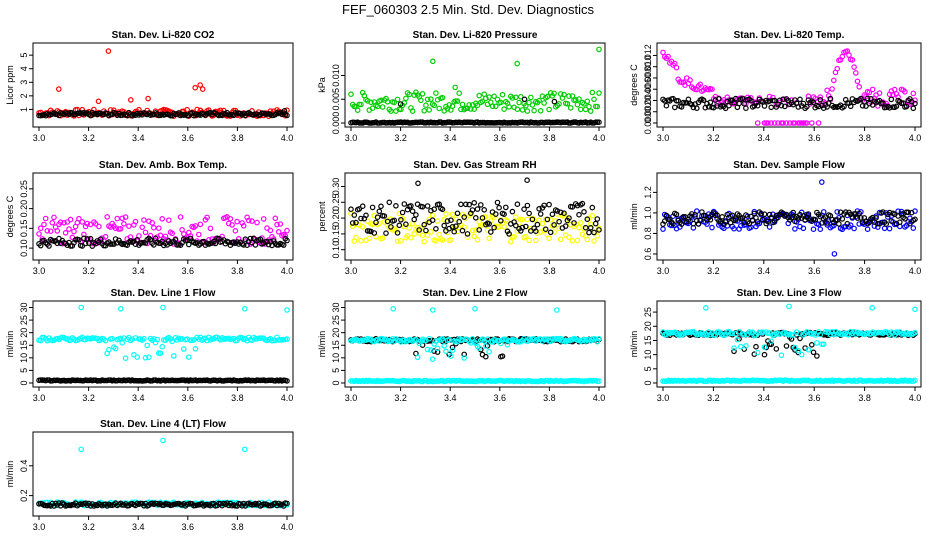 Image resolution: width=936 pixels, height=540 pixels. I want to click on plot-frame, so click(475, 344).